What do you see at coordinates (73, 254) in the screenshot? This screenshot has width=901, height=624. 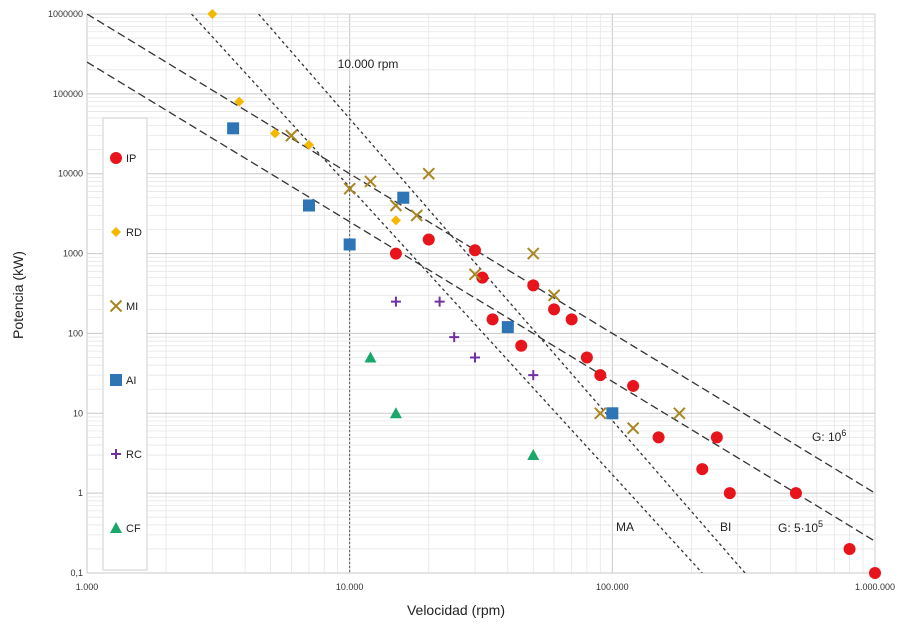 I see `y-tick-label: 1000` at bounding box center [73, 254].